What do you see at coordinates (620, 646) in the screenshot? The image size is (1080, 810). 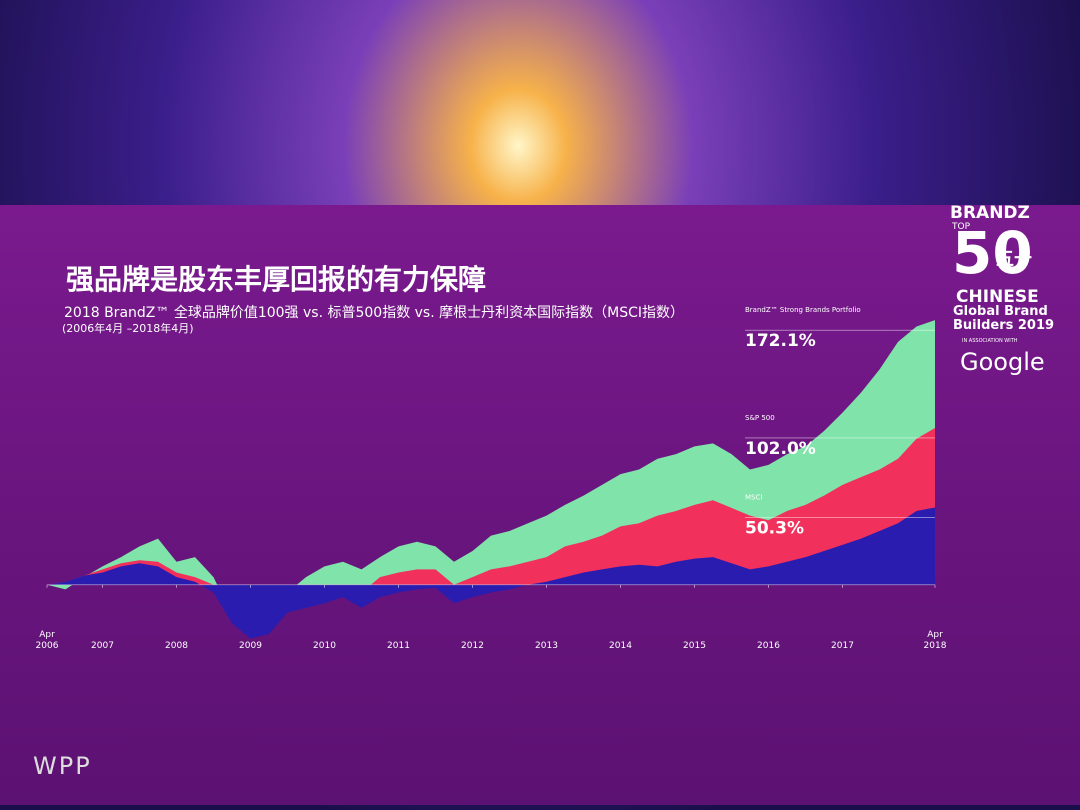 I see `x-tick-label: 2014` at bounding box center [620, 646].